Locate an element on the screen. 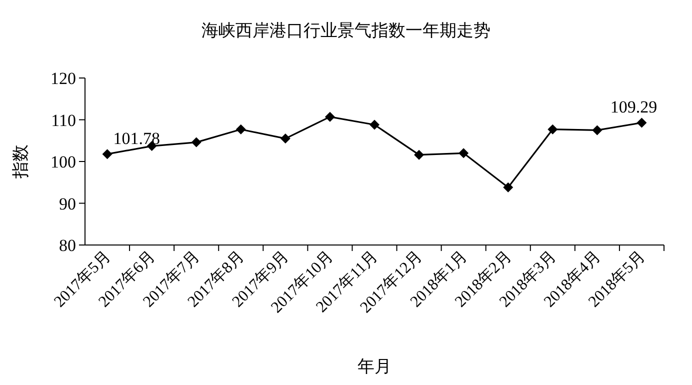  x-axis-title: 年月 is located at coordinates (375, 366).